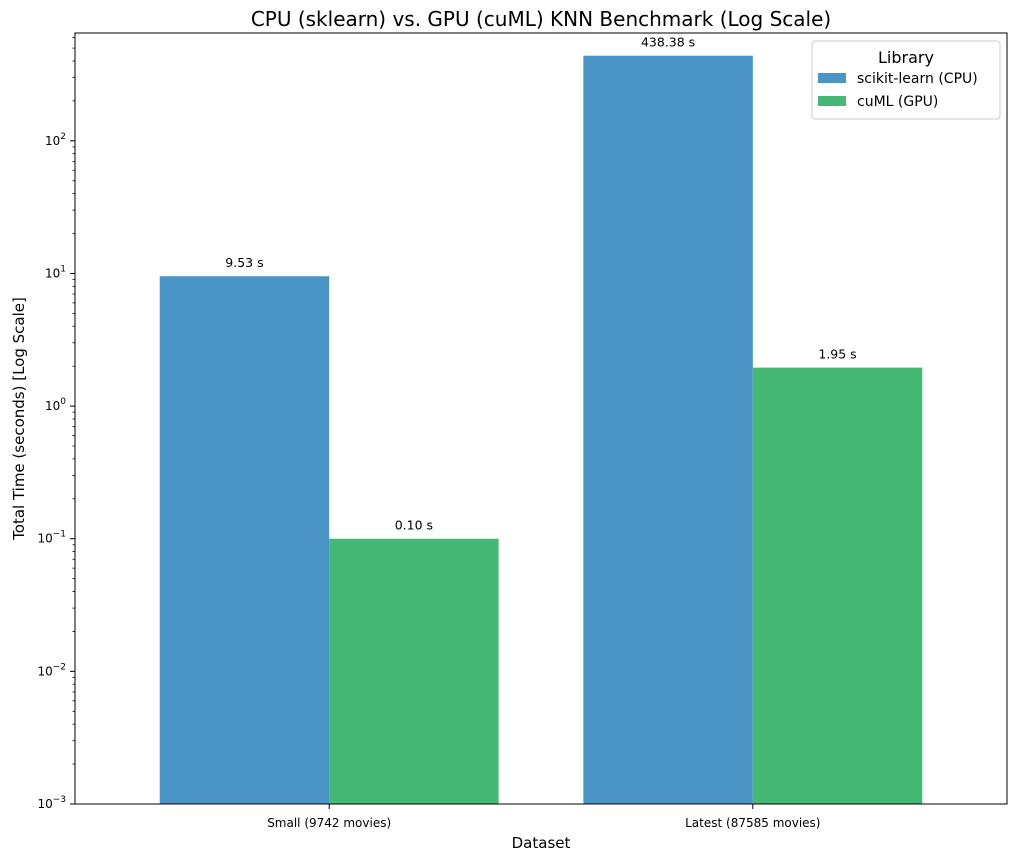  What do you see at coordinates (244, 262) in the screenshot?
I see `bar-value-label: 9.53 s` at bounding box center [244, 262].